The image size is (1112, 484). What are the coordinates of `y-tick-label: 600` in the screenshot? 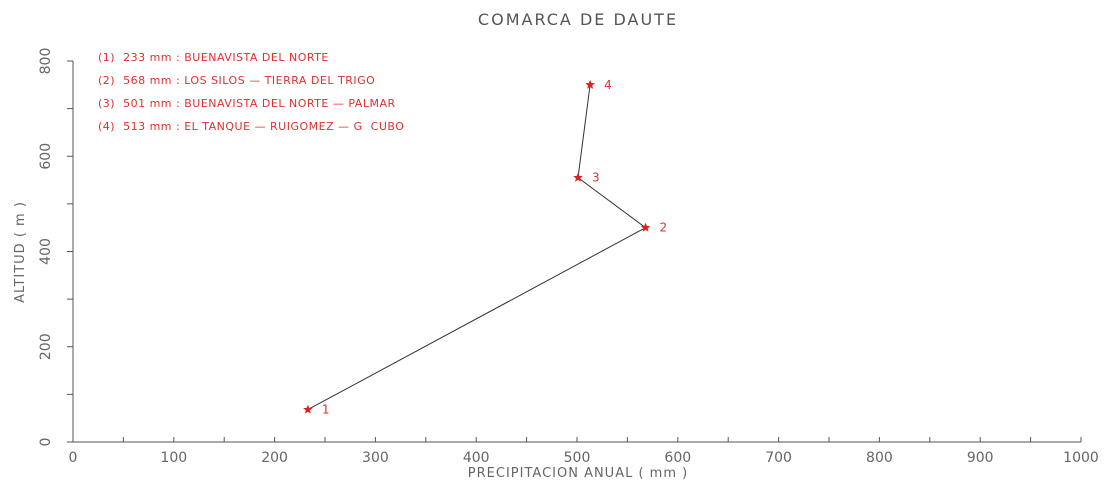 It's located at (46, 156).